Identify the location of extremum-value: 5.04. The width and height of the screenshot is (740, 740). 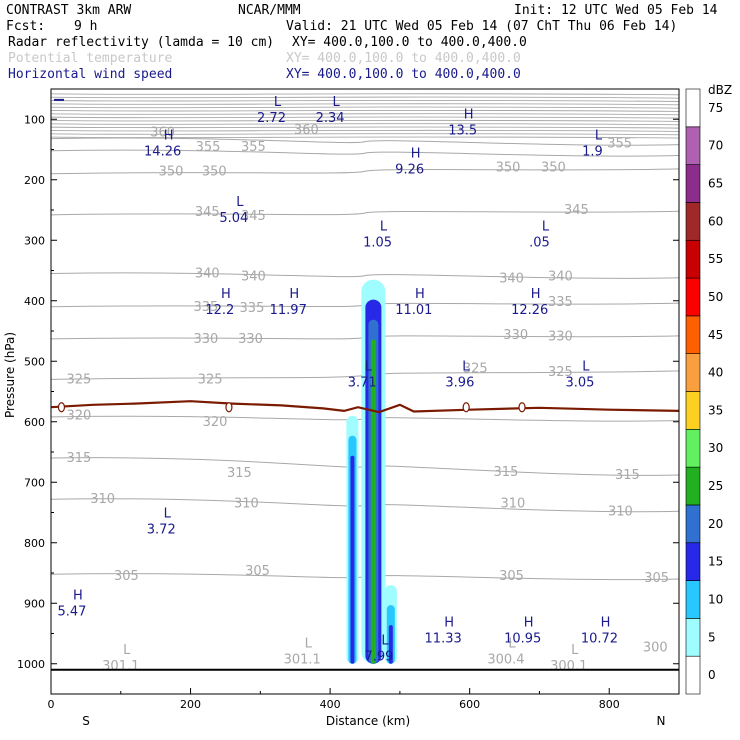
(233, 218).